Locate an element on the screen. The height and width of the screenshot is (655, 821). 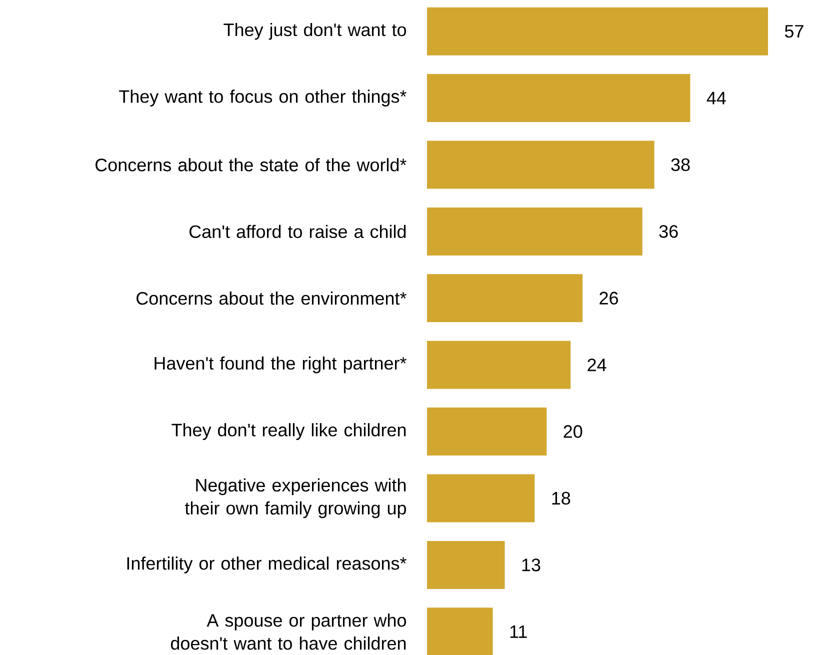
y-tick-label: A spouse or partner who doesn't want to have children is located at coordinates (288, 632).